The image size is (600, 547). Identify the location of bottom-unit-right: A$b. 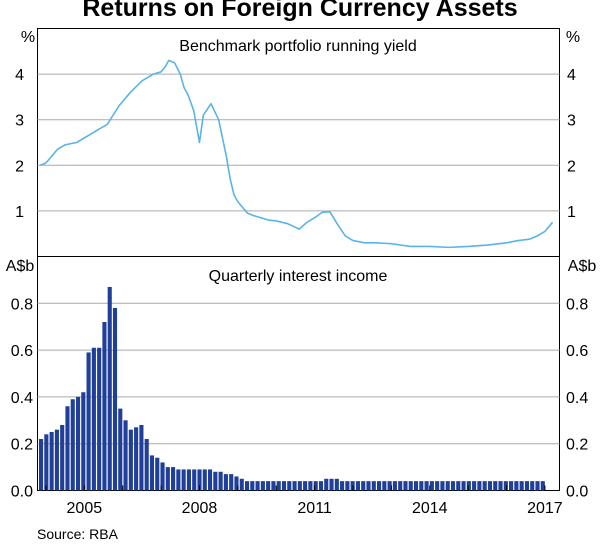
(582, 266).